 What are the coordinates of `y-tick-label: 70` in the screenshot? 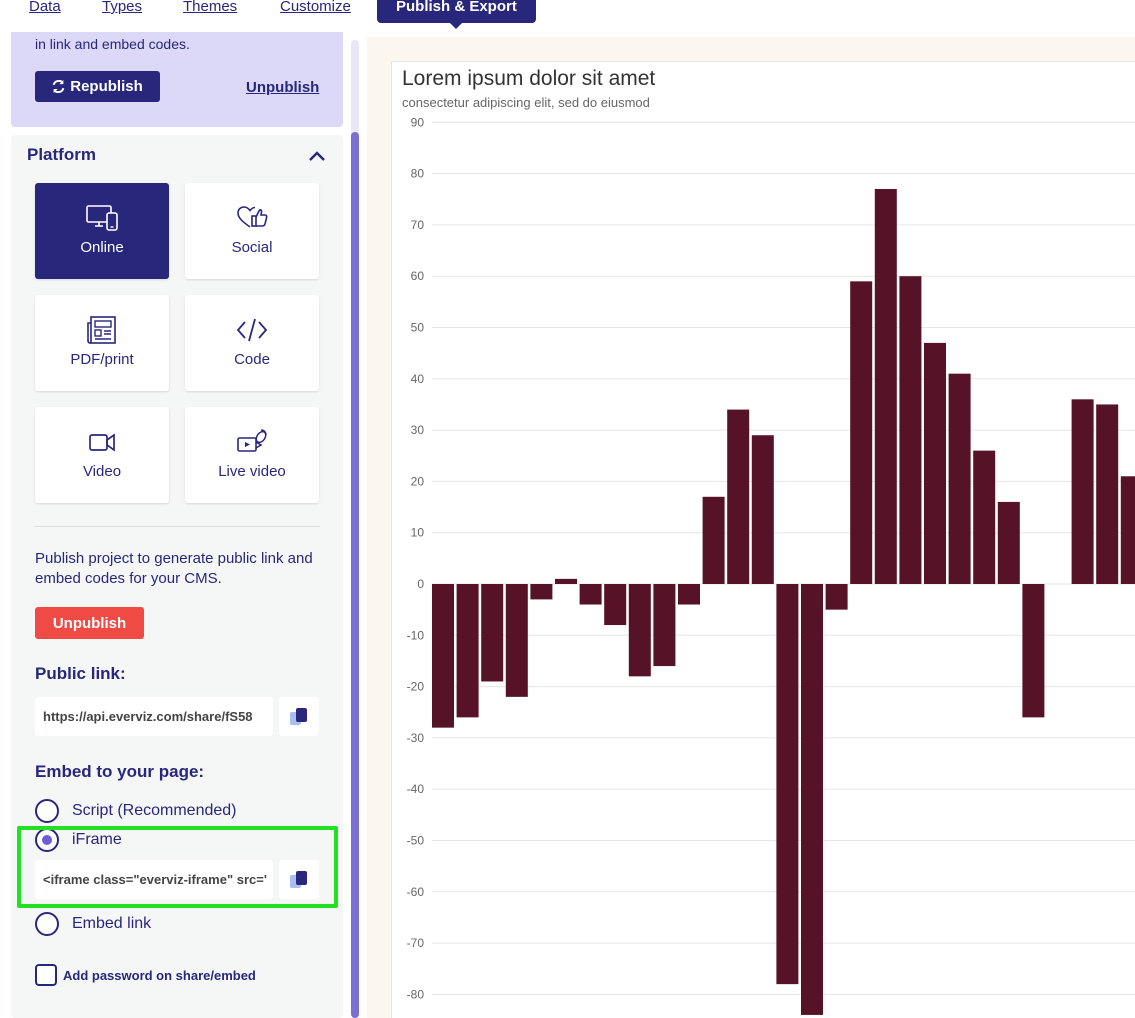 It's located at (418, 225).